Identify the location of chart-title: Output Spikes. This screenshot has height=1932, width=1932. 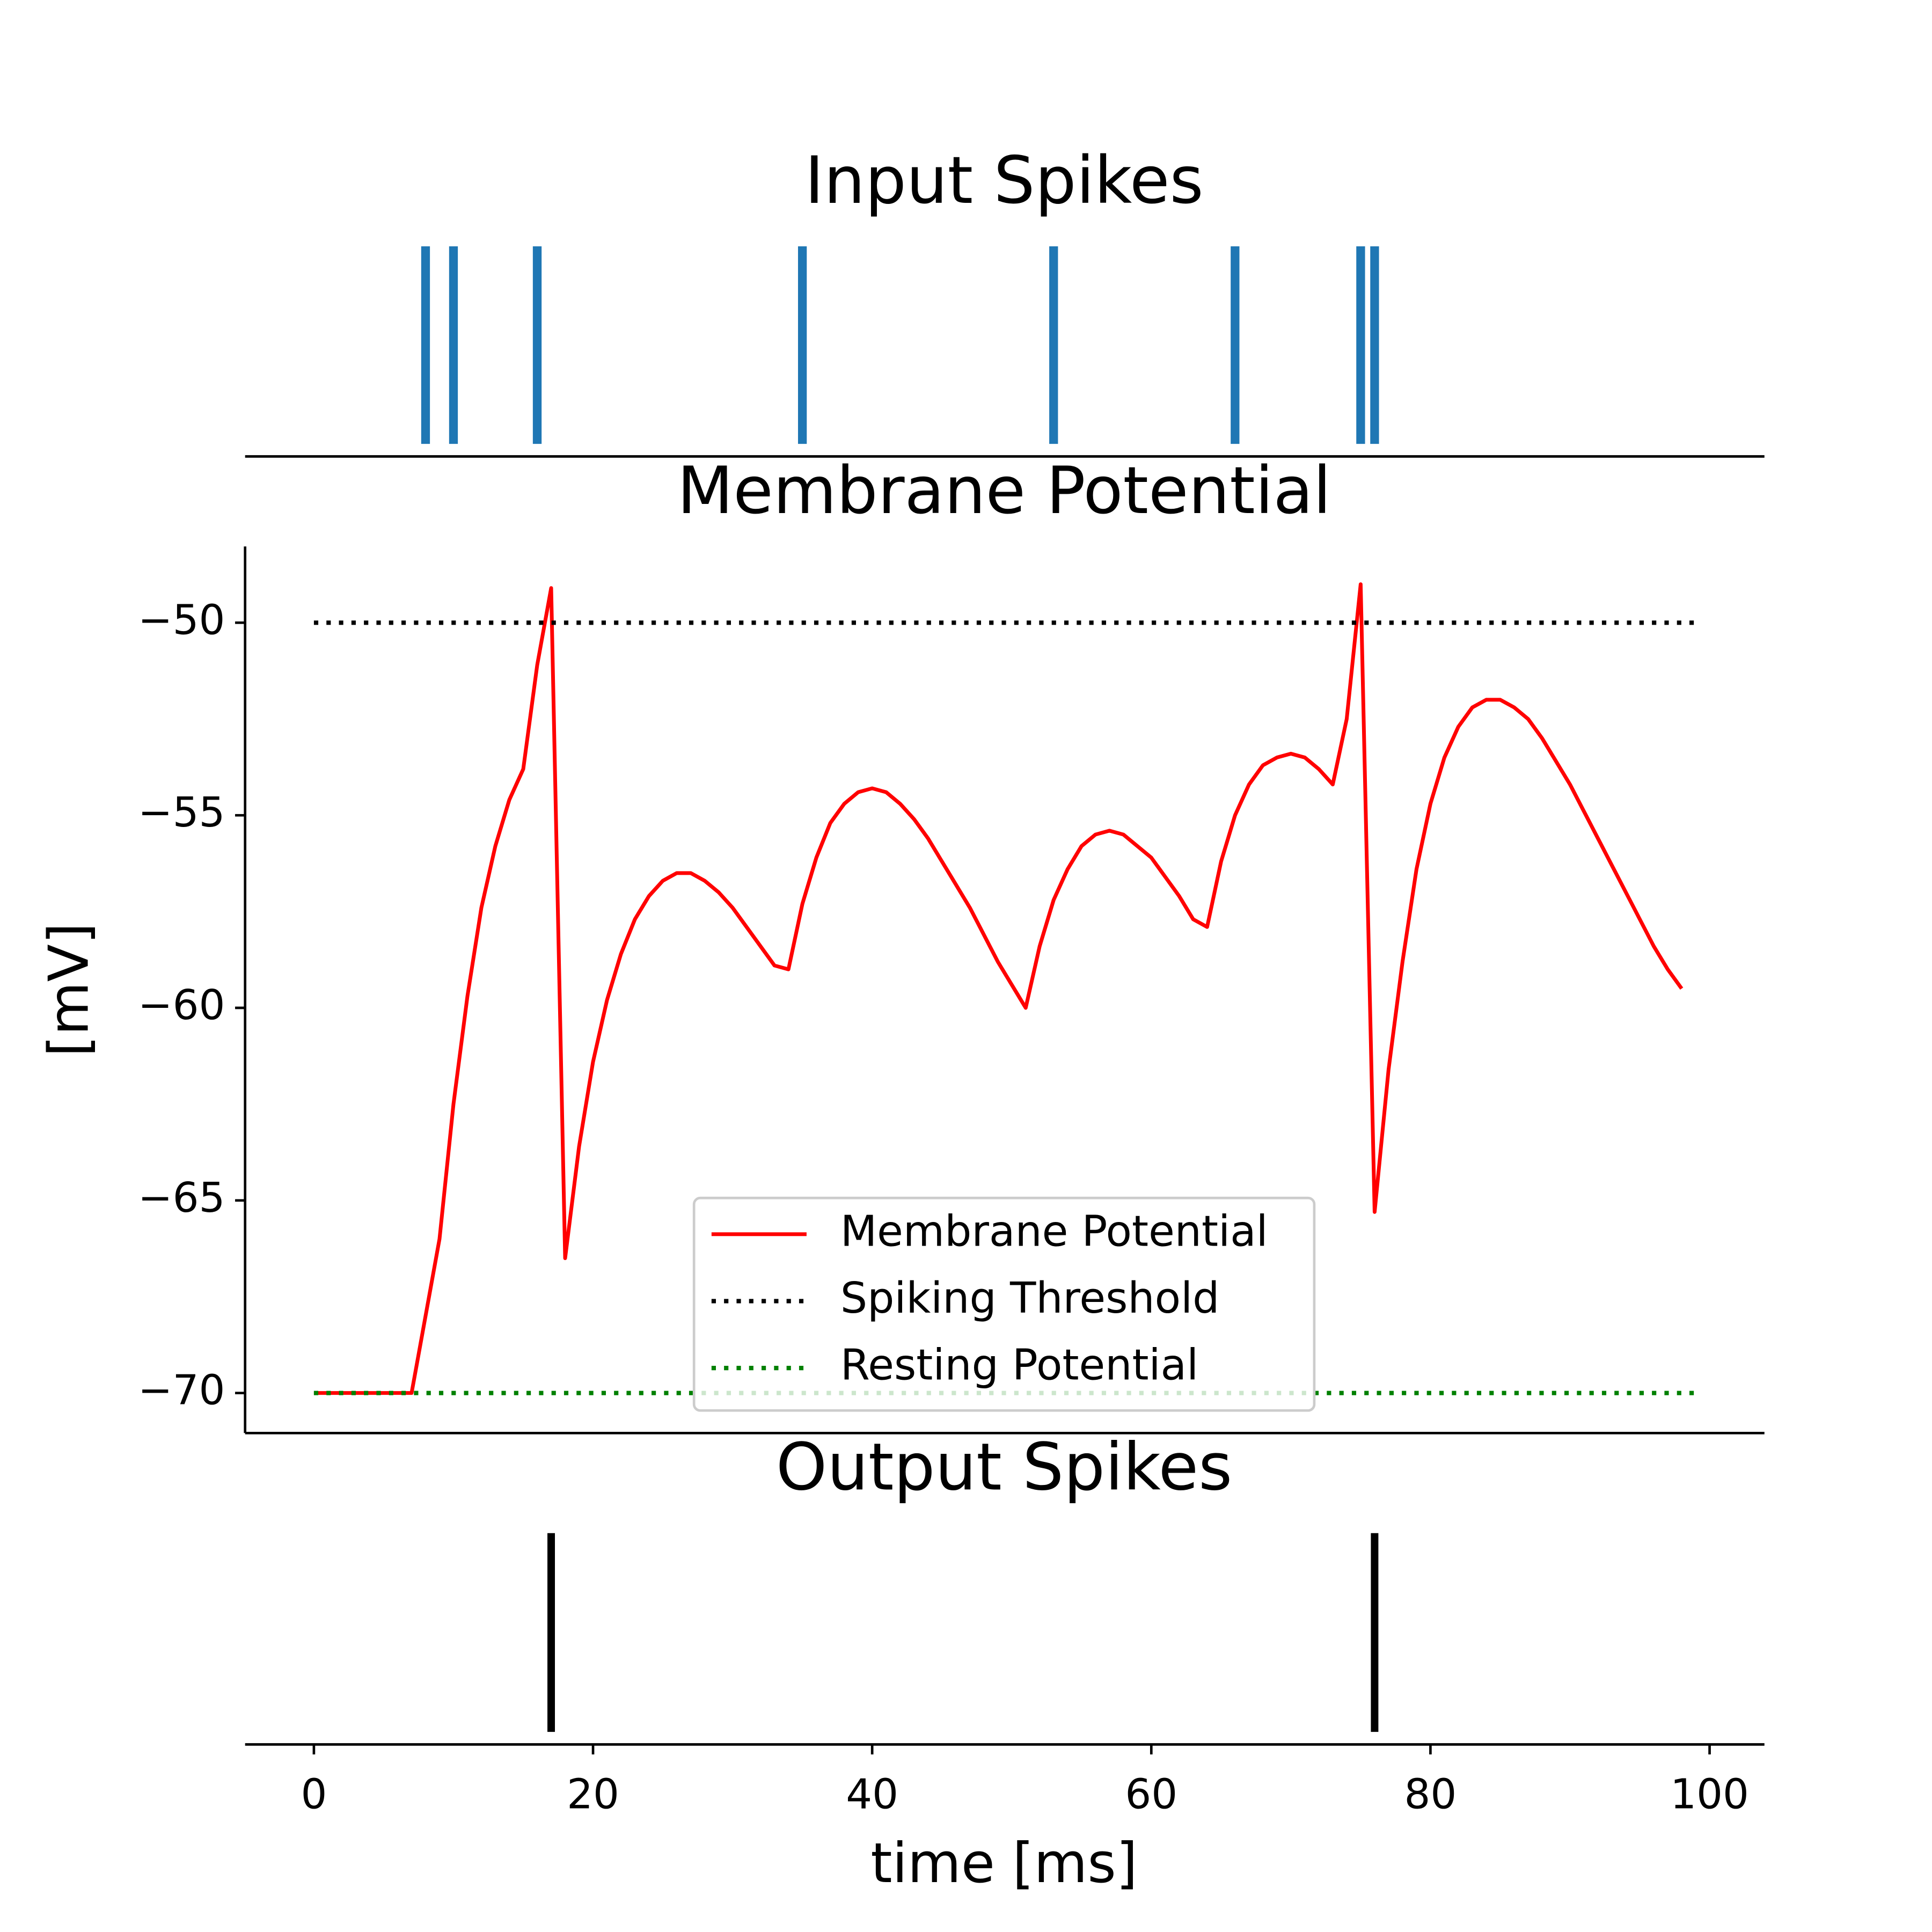
(1004, 1467).